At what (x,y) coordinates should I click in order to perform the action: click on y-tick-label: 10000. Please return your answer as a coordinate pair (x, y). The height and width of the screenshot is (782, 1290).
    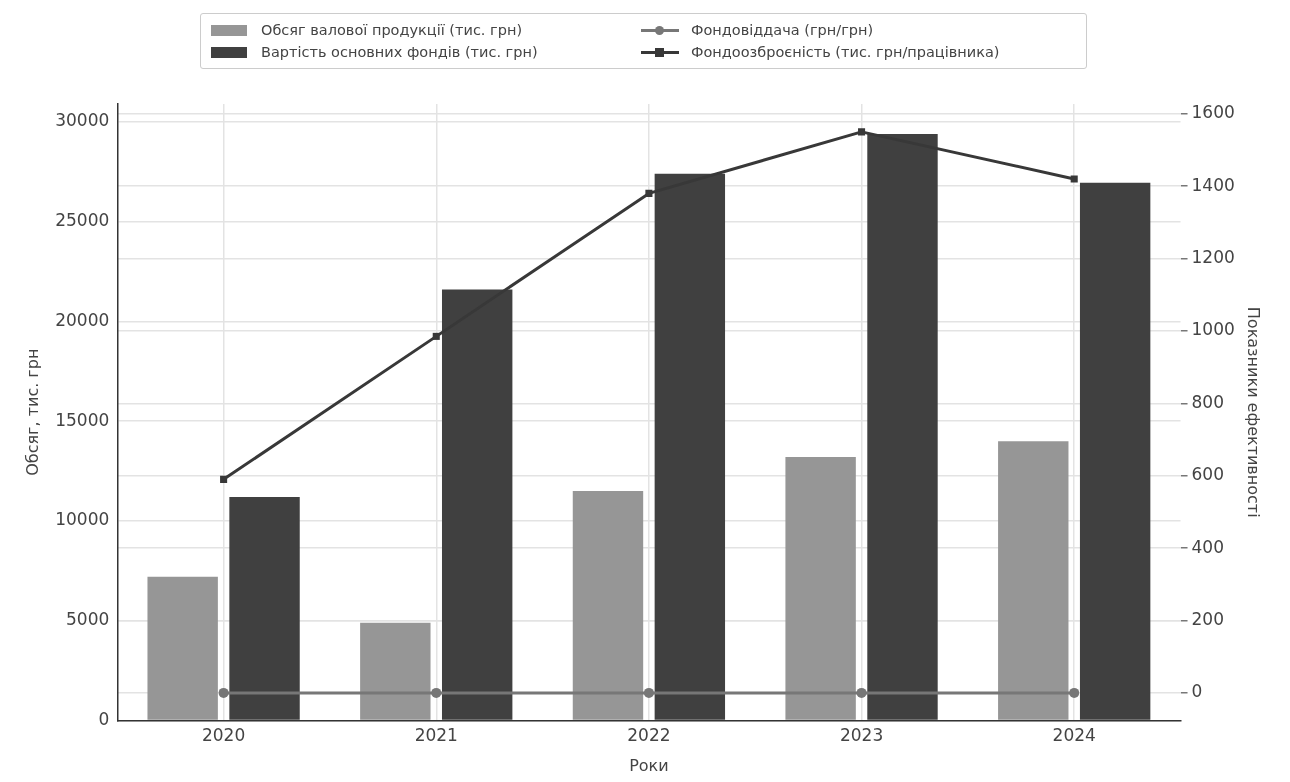
    Looking at the image, I should click on (82, 519).